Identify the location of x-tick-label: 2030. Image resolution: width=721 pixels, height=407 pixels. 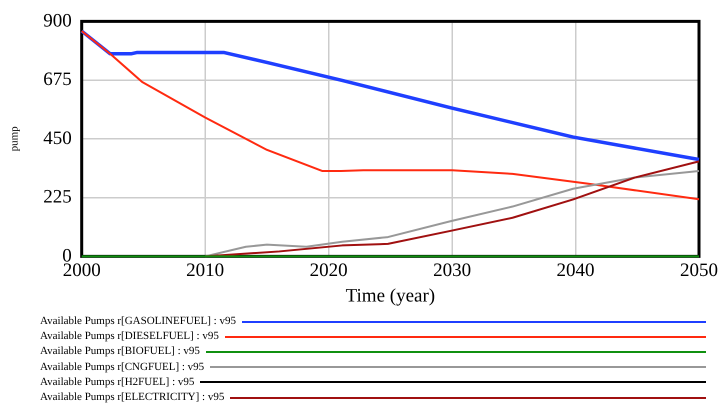
(452, 270).